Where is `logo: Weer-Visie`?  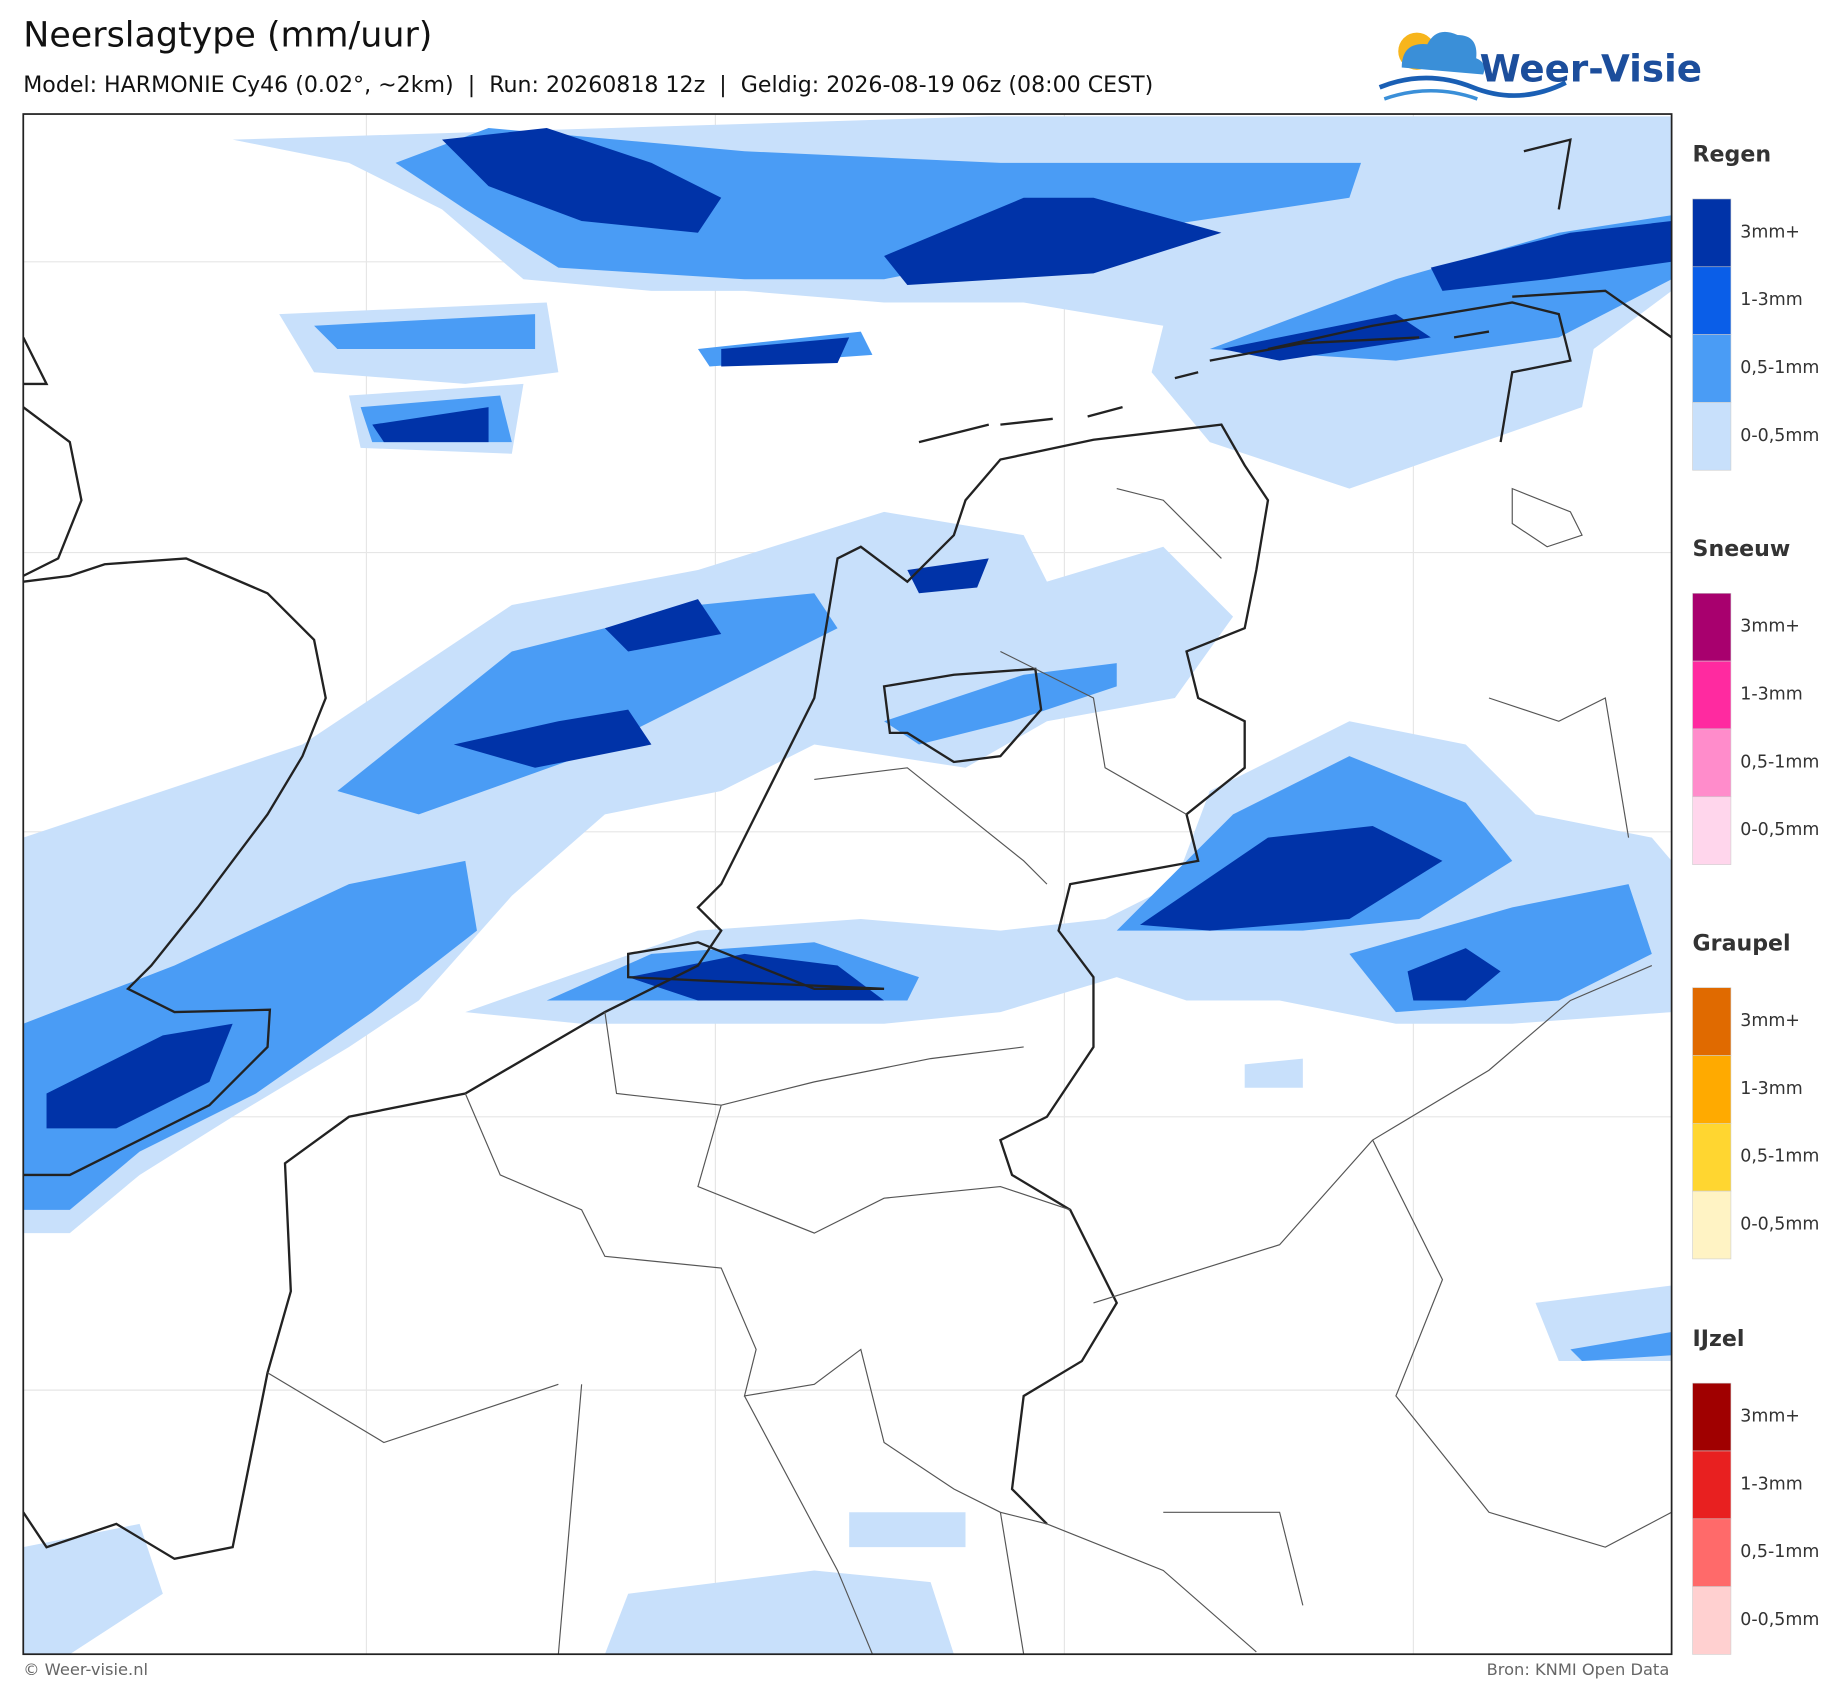
logo: Weer-Visie is located at coordinates (1540, 66).